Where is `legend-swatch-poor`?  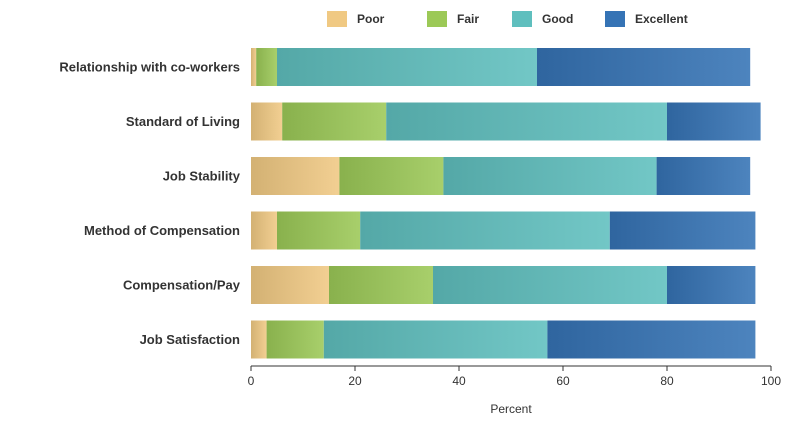 legend-swatch-poor is located at coordinates (337, 19).